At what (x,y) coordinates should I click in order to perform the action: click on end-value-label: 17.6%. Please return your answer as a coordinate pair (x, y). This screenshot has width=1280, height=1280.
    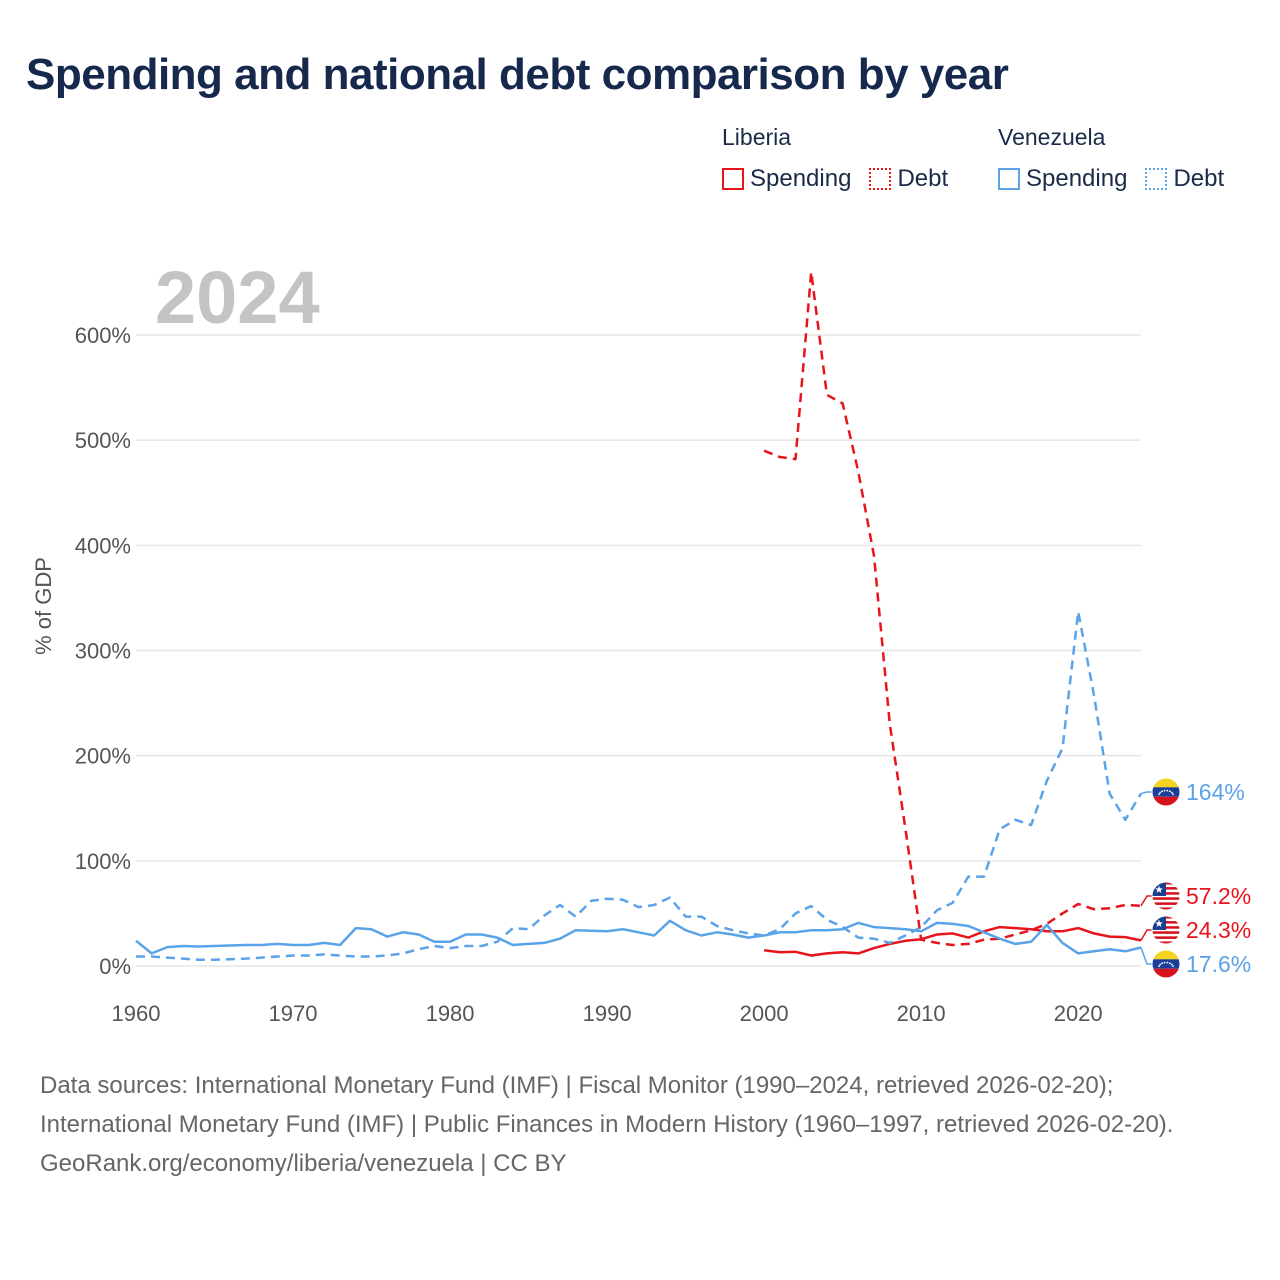
    Looking at the image, I should click on (1218, 964).